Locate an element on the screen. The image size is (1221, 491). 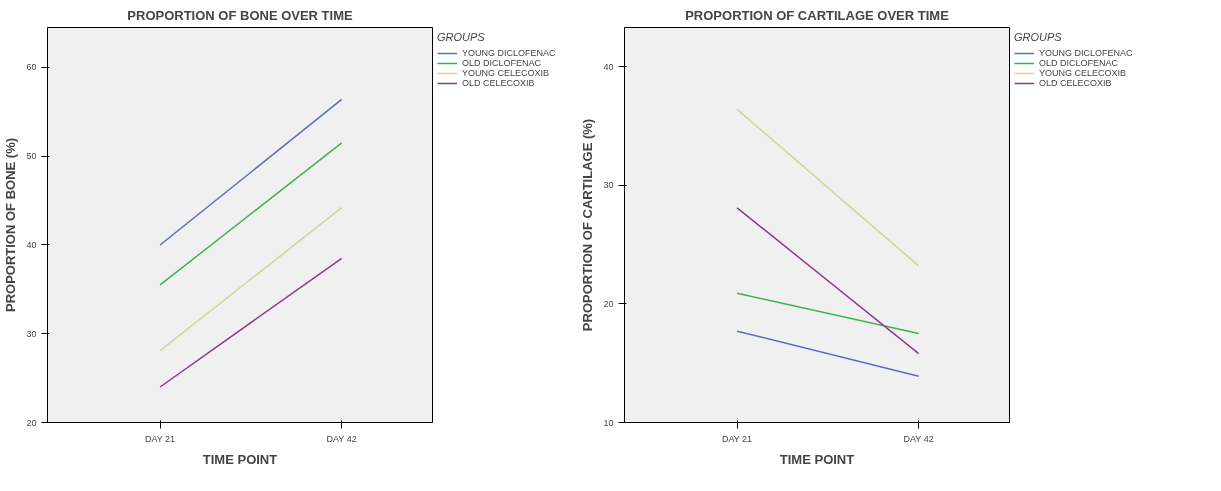
y-axis-title: PROPORTION OF BONE (%) is located at coordinates (11, 225).